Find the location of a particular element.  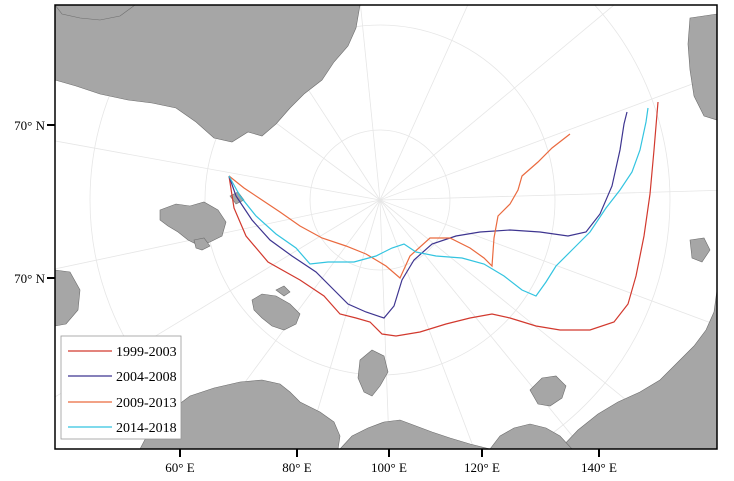

lon-label: 140° E is located at coordinates (599, 467).